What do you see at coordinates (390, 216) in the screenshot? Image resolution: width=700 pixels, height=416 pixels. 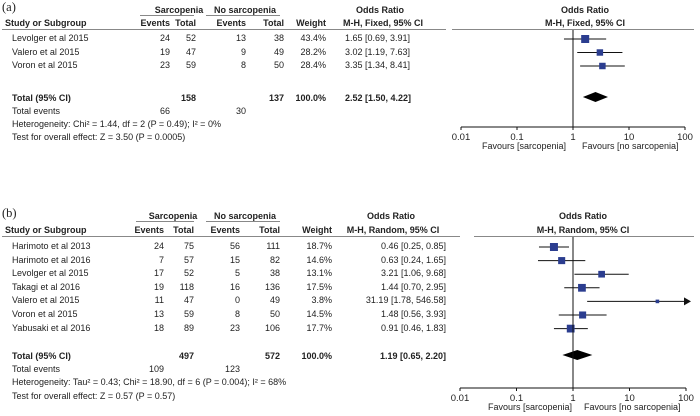 I see `or-title-b: Odds Ratio` at bounding box center [390, 216].